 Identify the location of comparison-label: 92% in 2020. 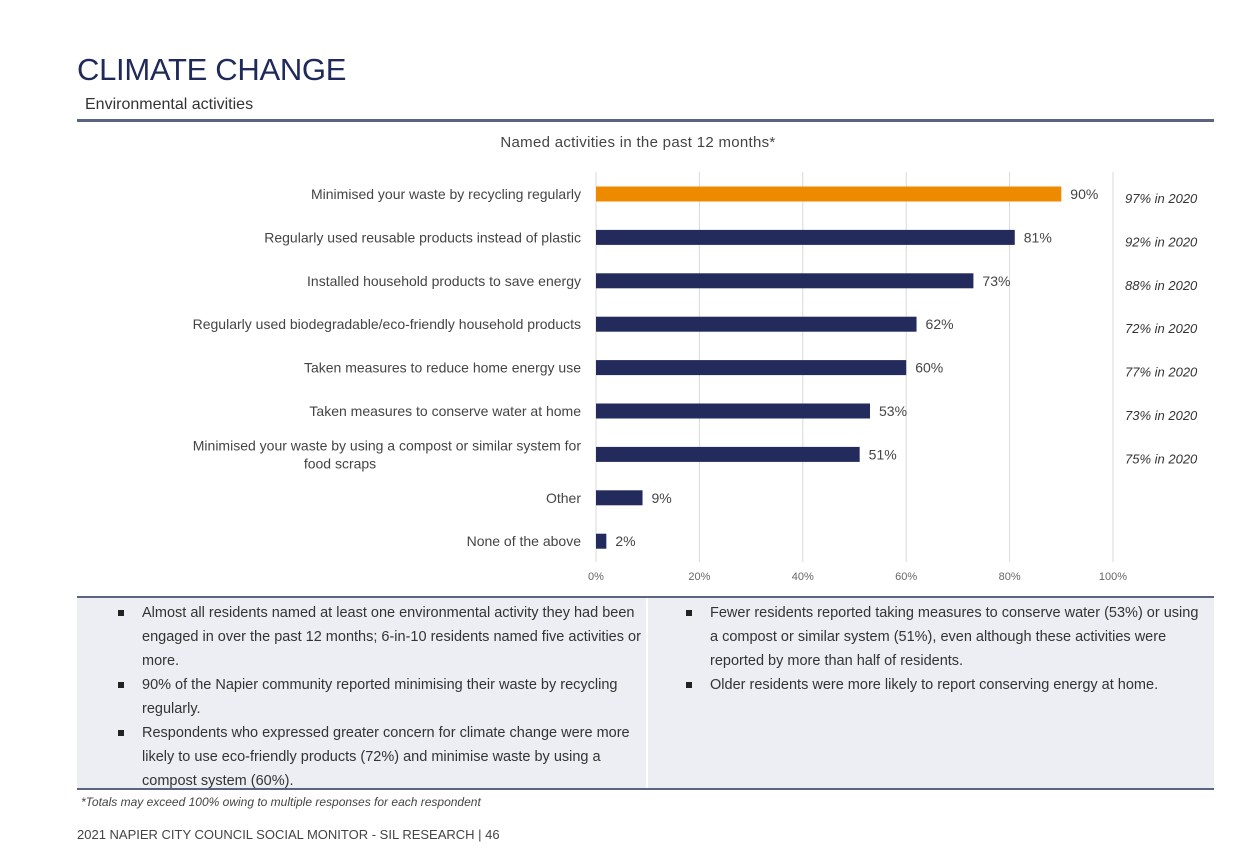
(1161, 241).